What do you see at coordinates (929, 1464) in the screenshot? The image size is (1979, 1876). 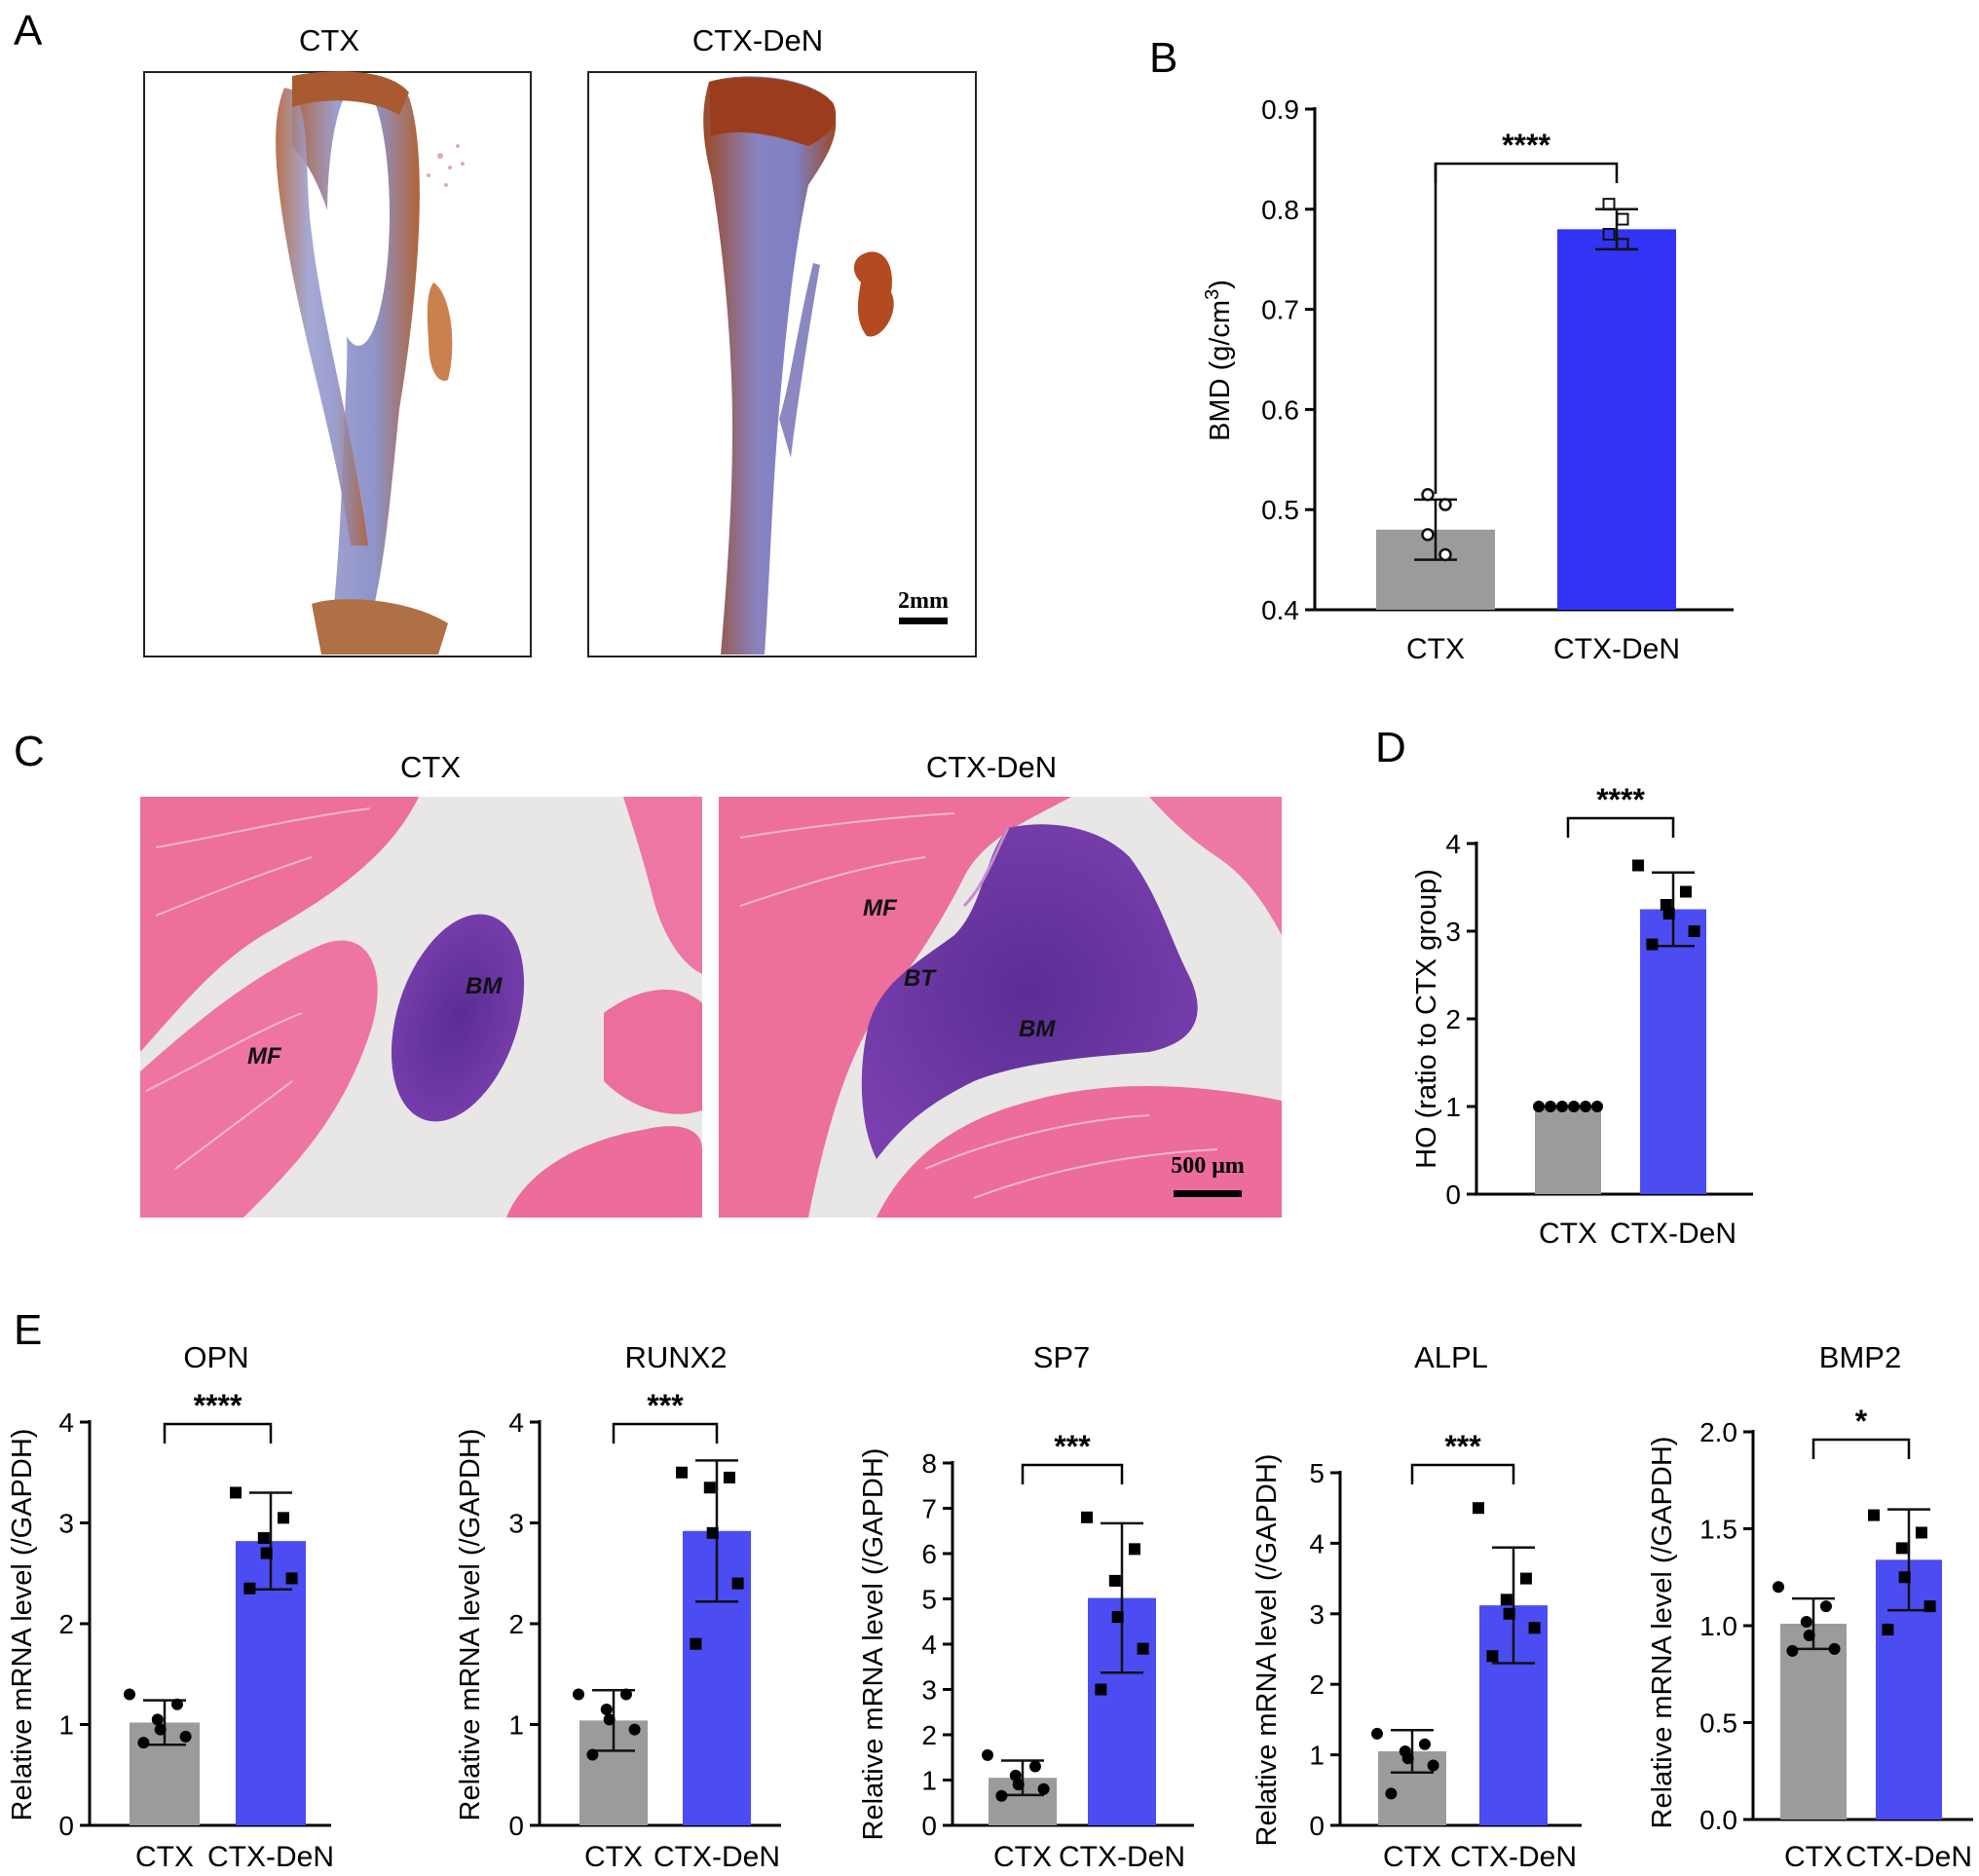 I see `y-tick-label: 8` at bounding box center [929, 1464].